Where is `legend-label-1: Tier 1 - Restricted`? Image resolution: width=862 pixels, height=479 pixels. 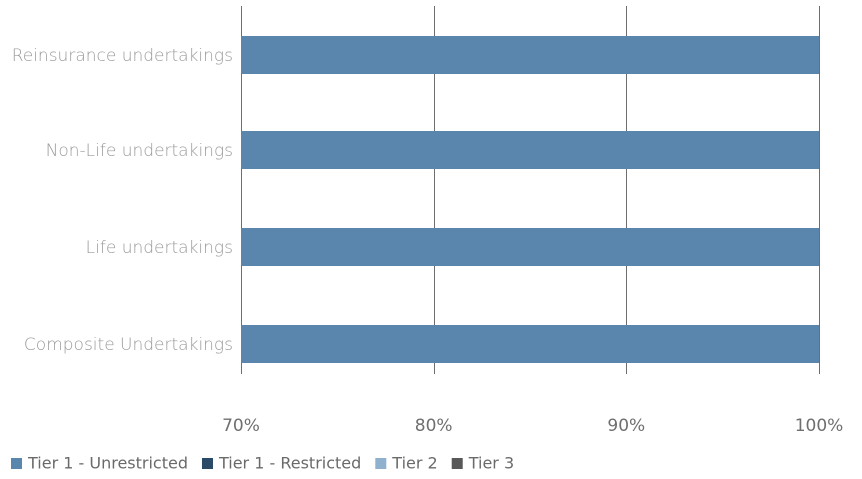 legend-label-1: Tier 1 - Restricted is located at coordinates (289, 463).